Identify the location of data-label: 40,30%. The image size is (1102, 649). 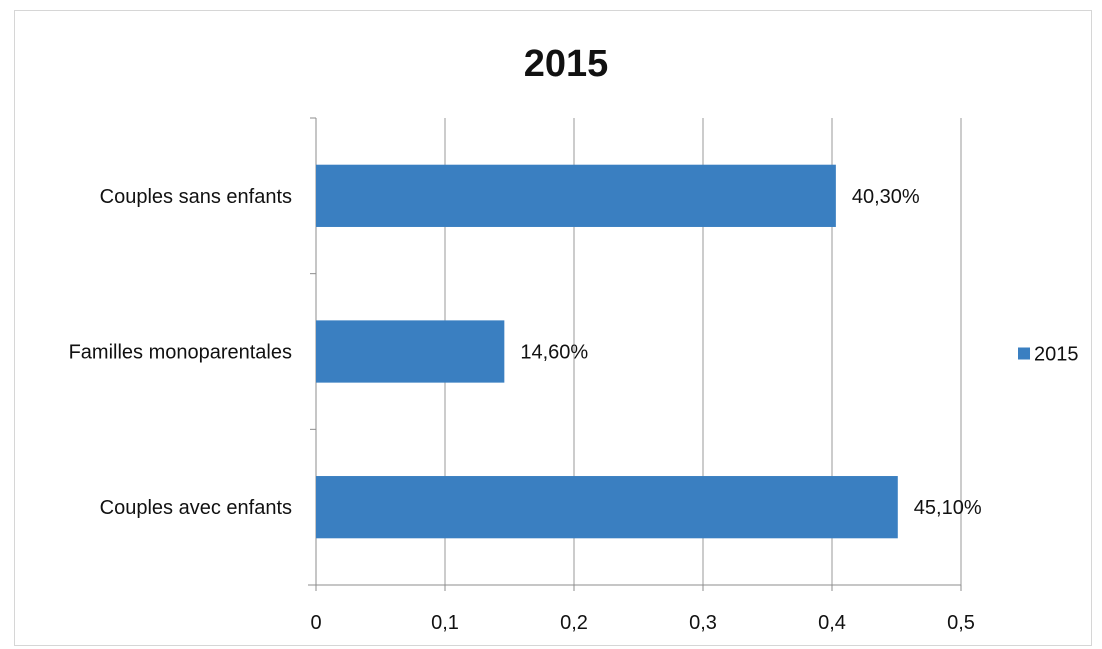
(886, 197).